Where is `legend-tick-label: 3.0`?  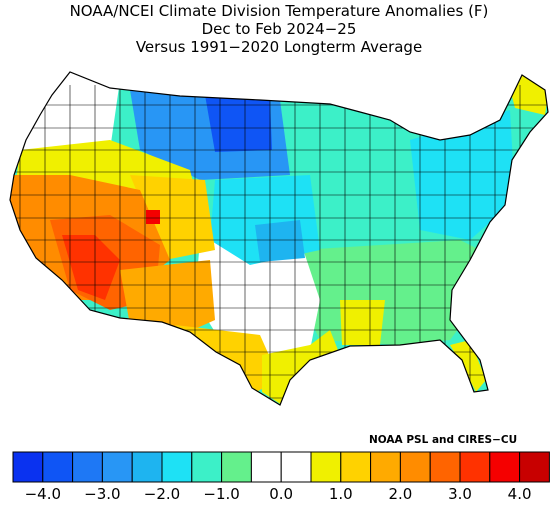 legend-tick-label: 3.0 is located at coordinates (460, 494).